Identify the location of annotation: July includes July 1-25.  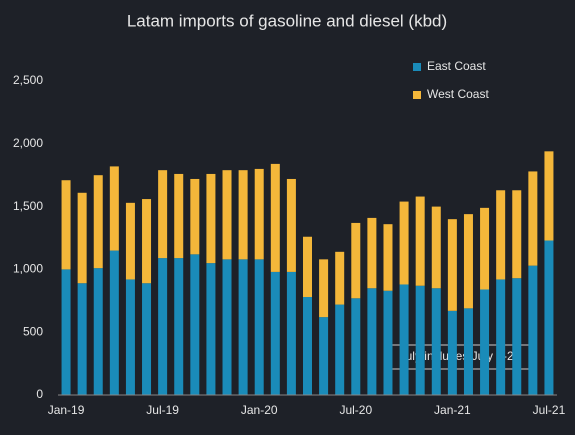
(460, 356).